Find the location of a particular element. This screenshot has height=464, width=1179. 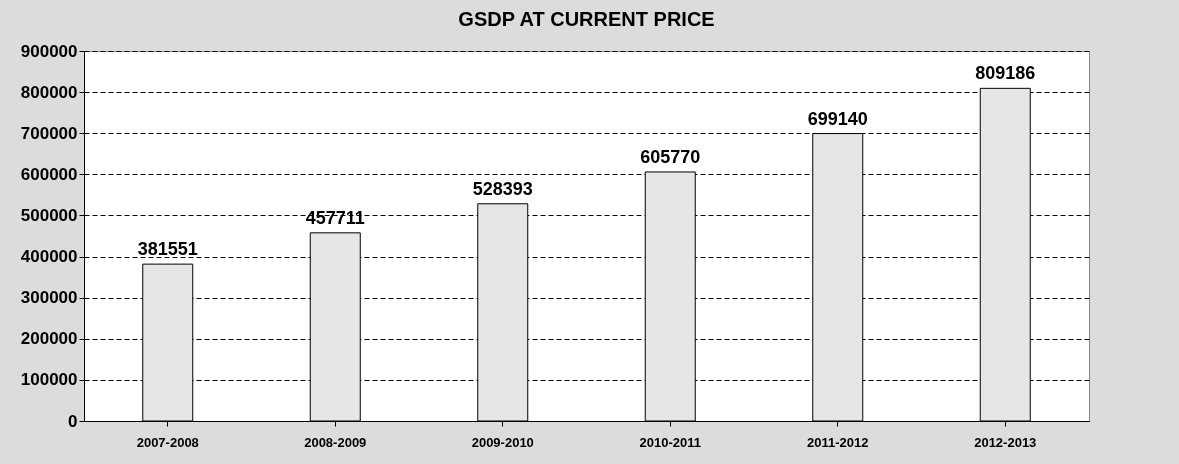

y-tick-label: 600000 is located at coordinates (49, 174).